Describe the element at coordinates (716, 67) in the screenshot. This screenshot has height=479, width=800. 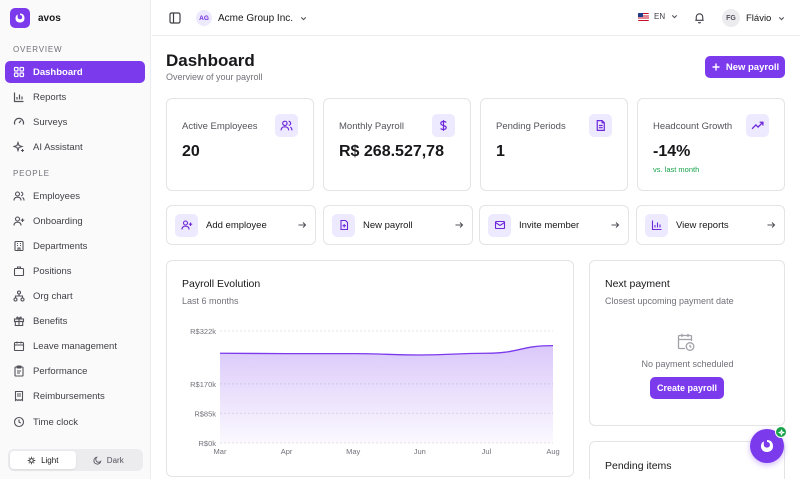
I see `plus-icon` at that location.